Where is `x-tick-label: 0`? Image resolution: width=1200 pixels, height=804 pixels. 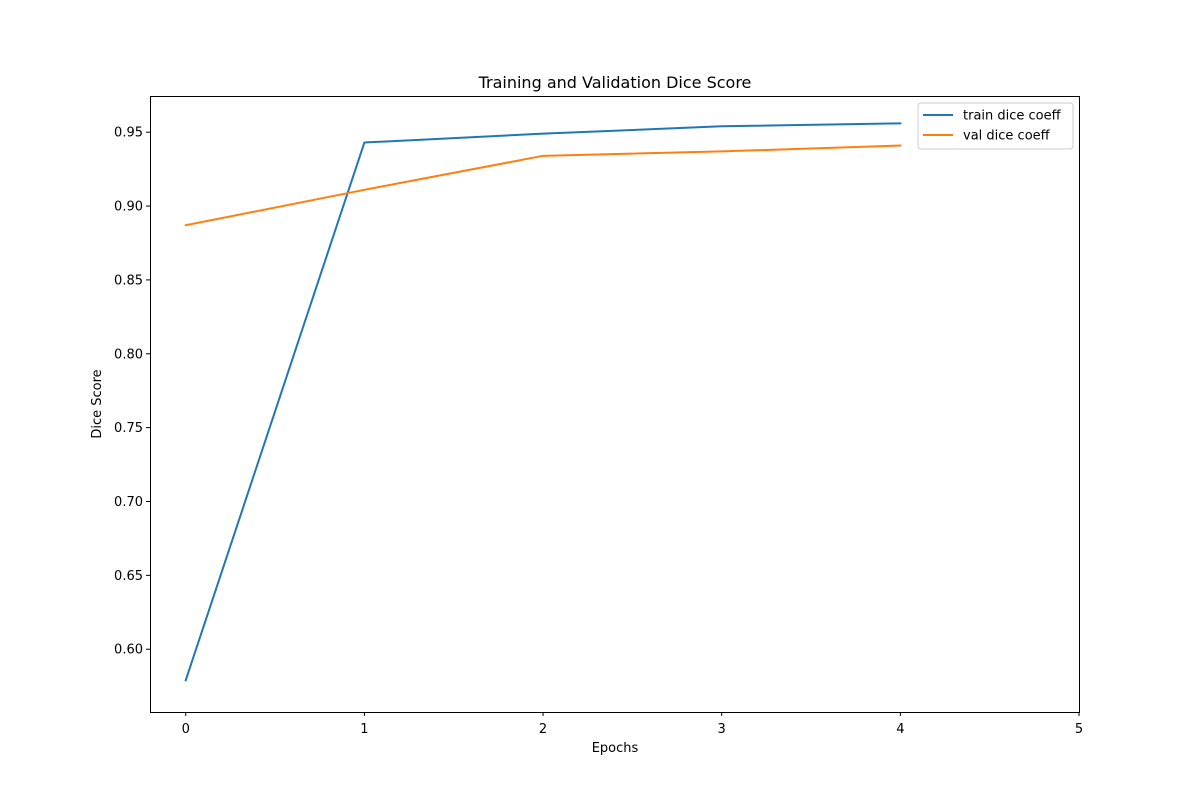
x-tick-label: 0 is located at coordinates (186, 729).